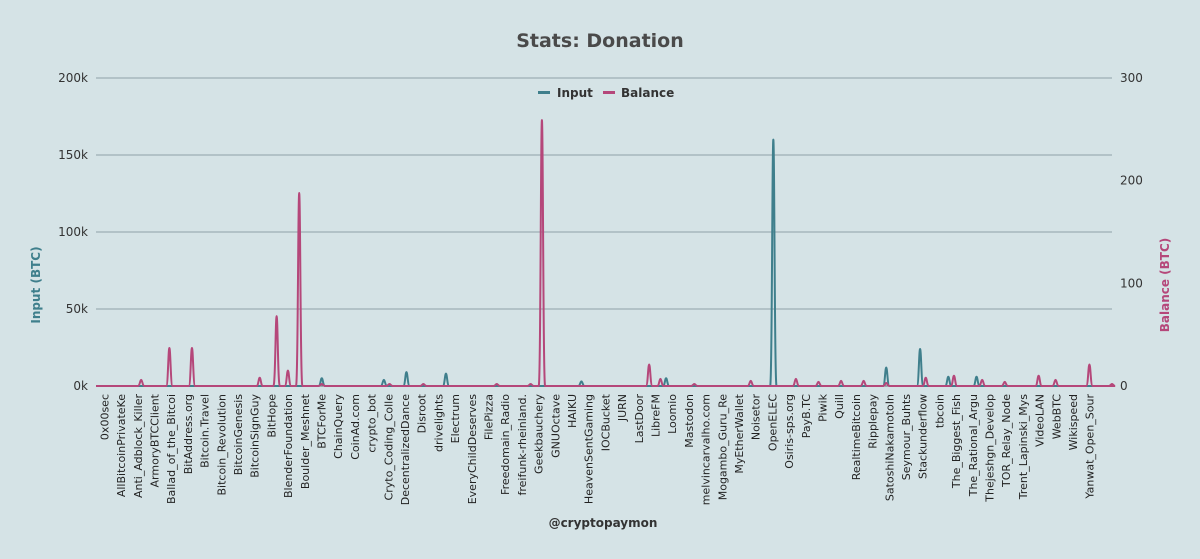 This screenshot has width=1200, height=559. What do you see at coordinates (80, 386) in the screenshot?
I see `y-left-tick-label: 0k` at bounding box center [80, 386].